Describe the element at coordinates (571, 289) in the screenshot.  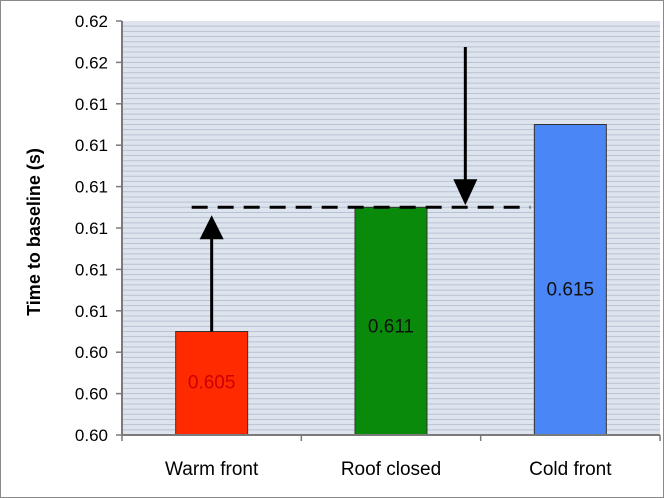
I see `bar-value-label: 0.615` at that location.